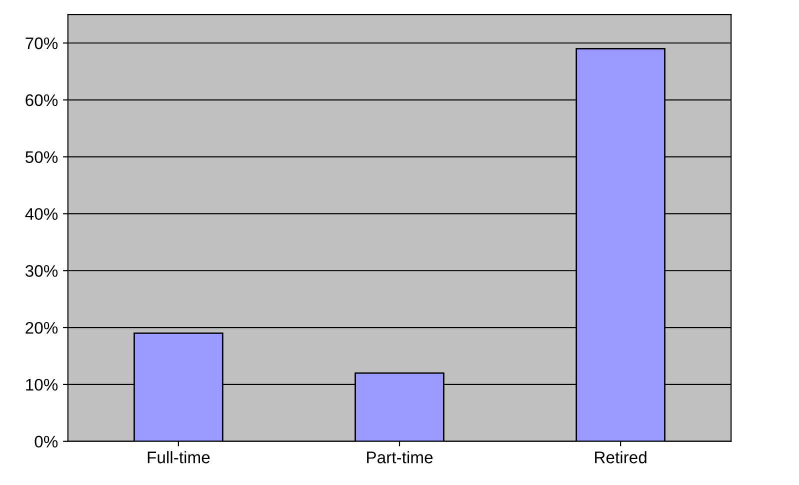  I want to click on y-tick-label: 10%, so click(42, 384).